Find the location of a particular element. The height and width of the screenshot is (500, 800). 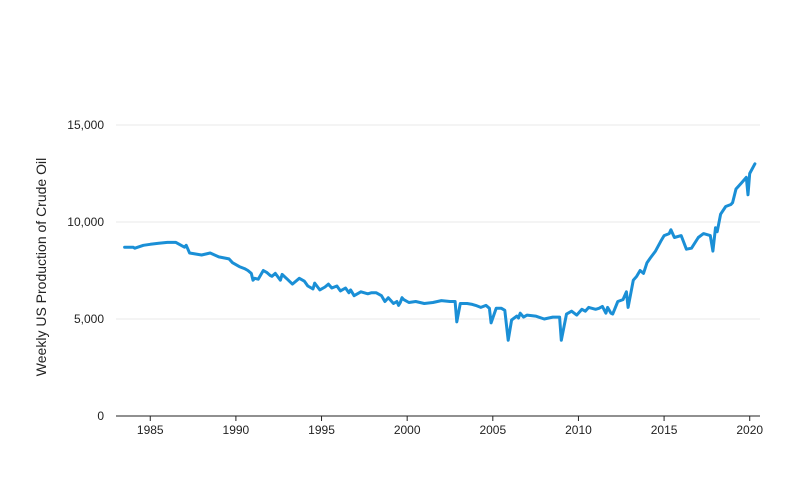

y-axis-ticks: 0 5,000 10,000 15,000 is located at coordinates (85, 270).